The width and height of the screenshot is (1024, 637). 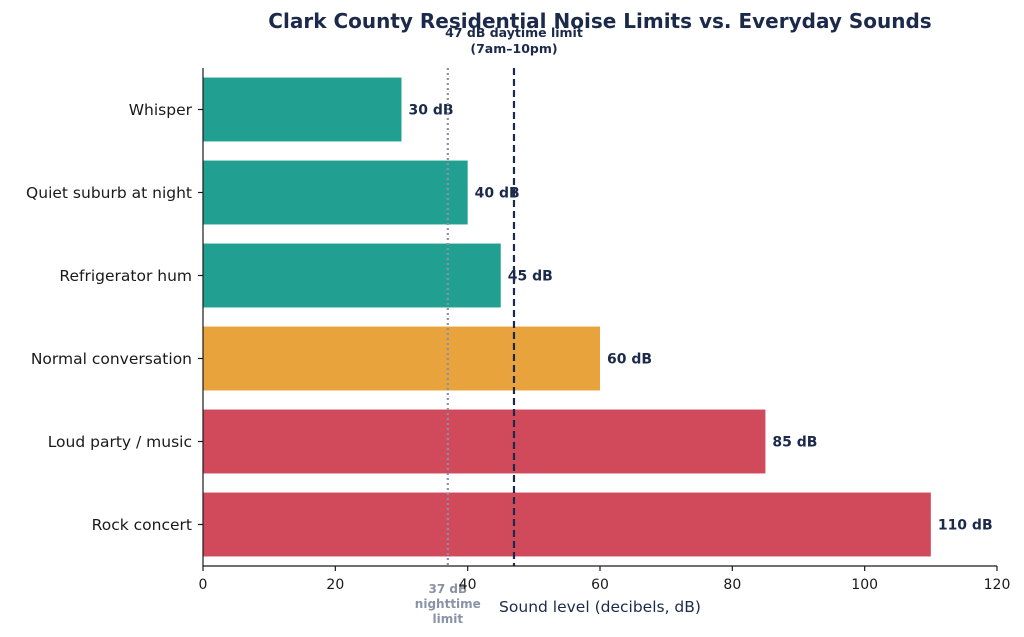 What do you see at coordinates (203, 585) in the screenshot?
I see `x-tick-label: 0` at bounding box center [203, 585].